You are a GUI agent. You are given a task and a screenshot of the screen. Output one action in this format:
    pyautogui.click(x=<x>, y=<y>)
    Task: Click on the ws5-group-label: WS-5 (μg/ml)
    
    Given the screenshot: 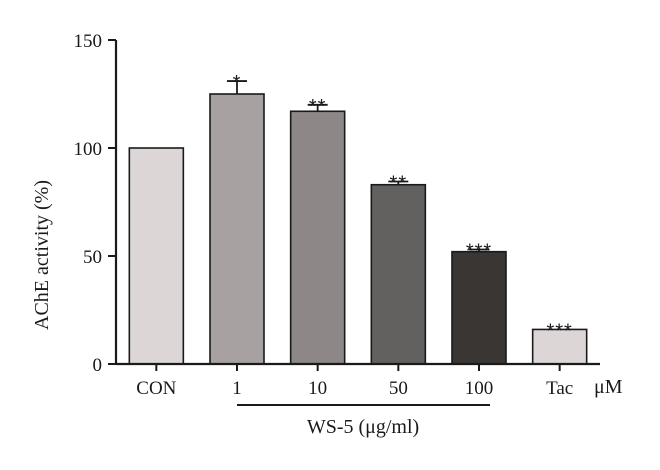 What is the action you would take?
    pyautogui.click(x=363, y=427)
    